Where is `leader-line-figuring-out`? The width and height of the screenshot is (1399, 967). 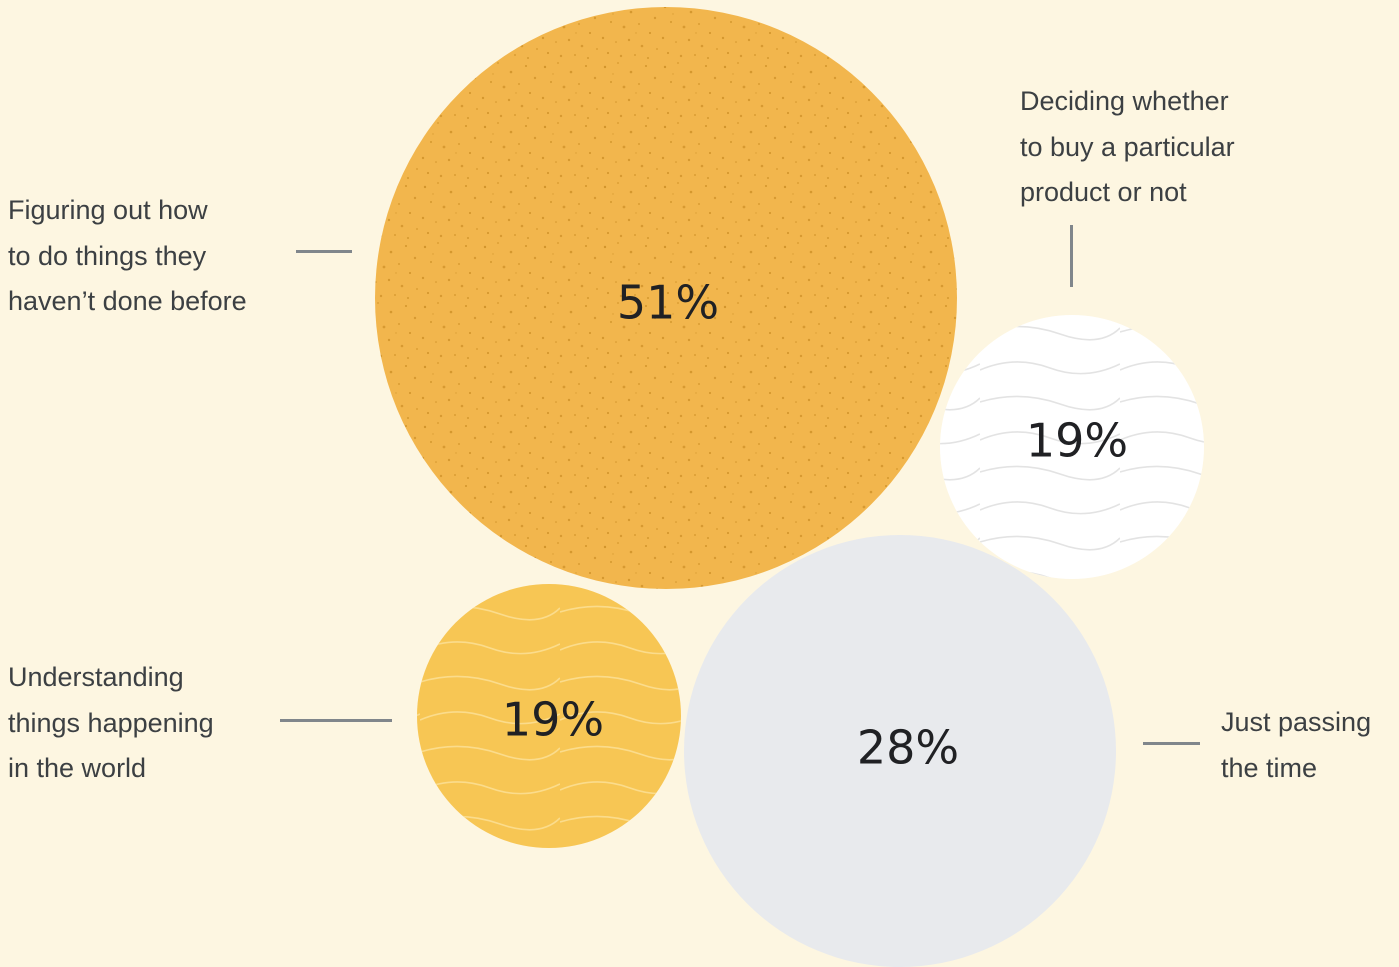 leader-line-figuring-out is located at coordinates (324, 251).